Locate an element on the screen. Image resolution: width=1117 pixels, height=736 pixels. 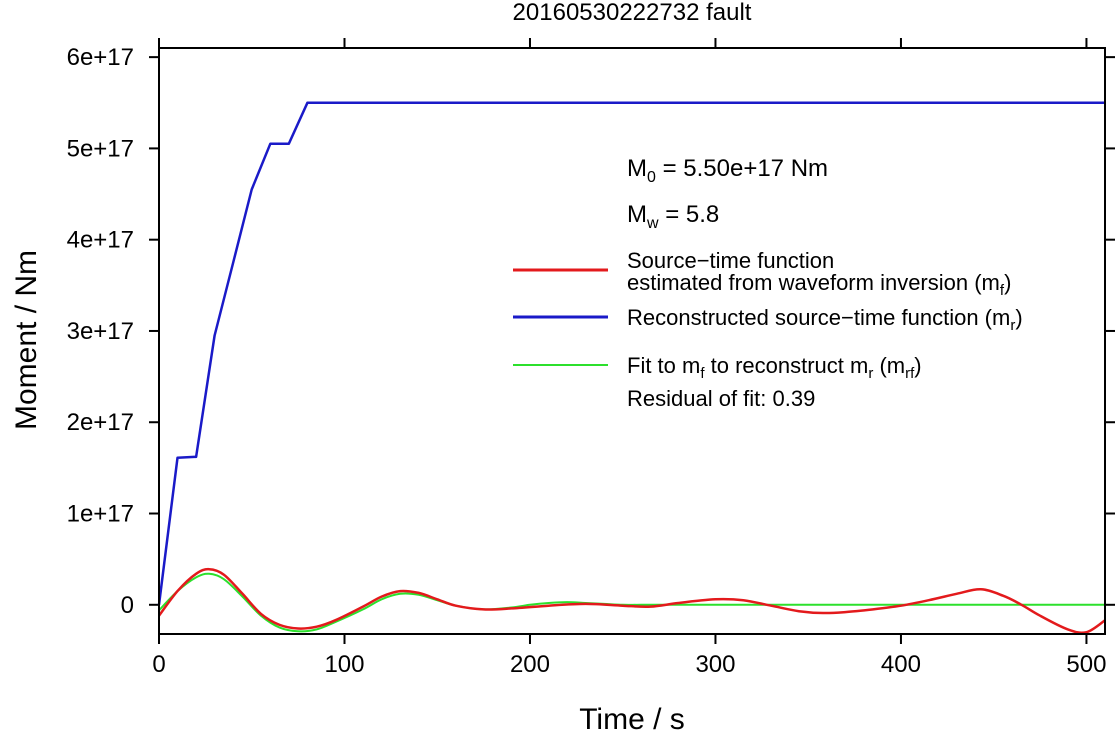
legend-label-mrf: Fit to mf to reconstruct mr (mrf) is located at coordinates (774, 367).